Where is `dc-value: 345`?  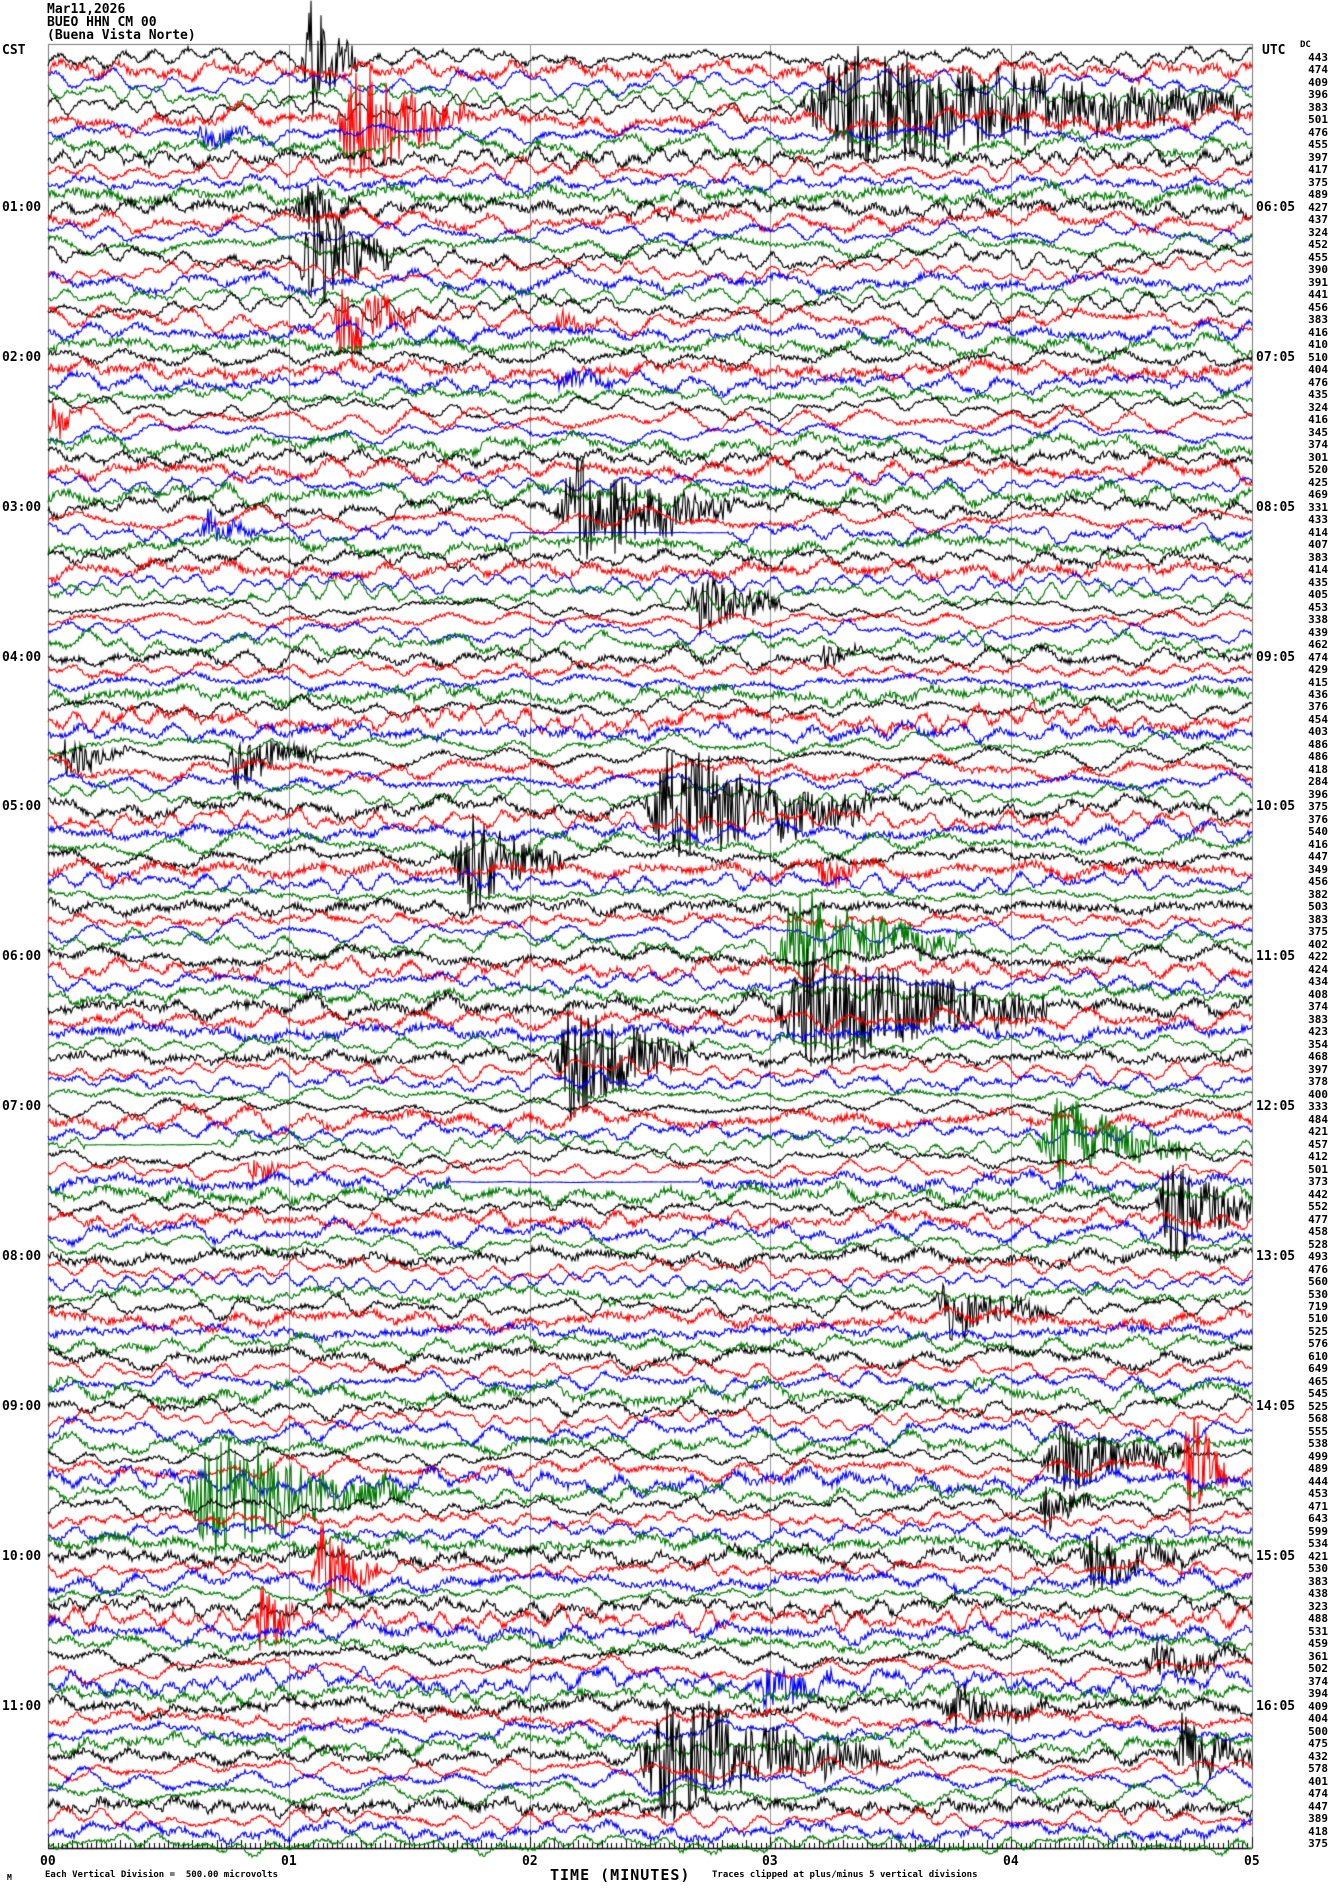
dc-value: 345 is located at coordinates (1318, 432).